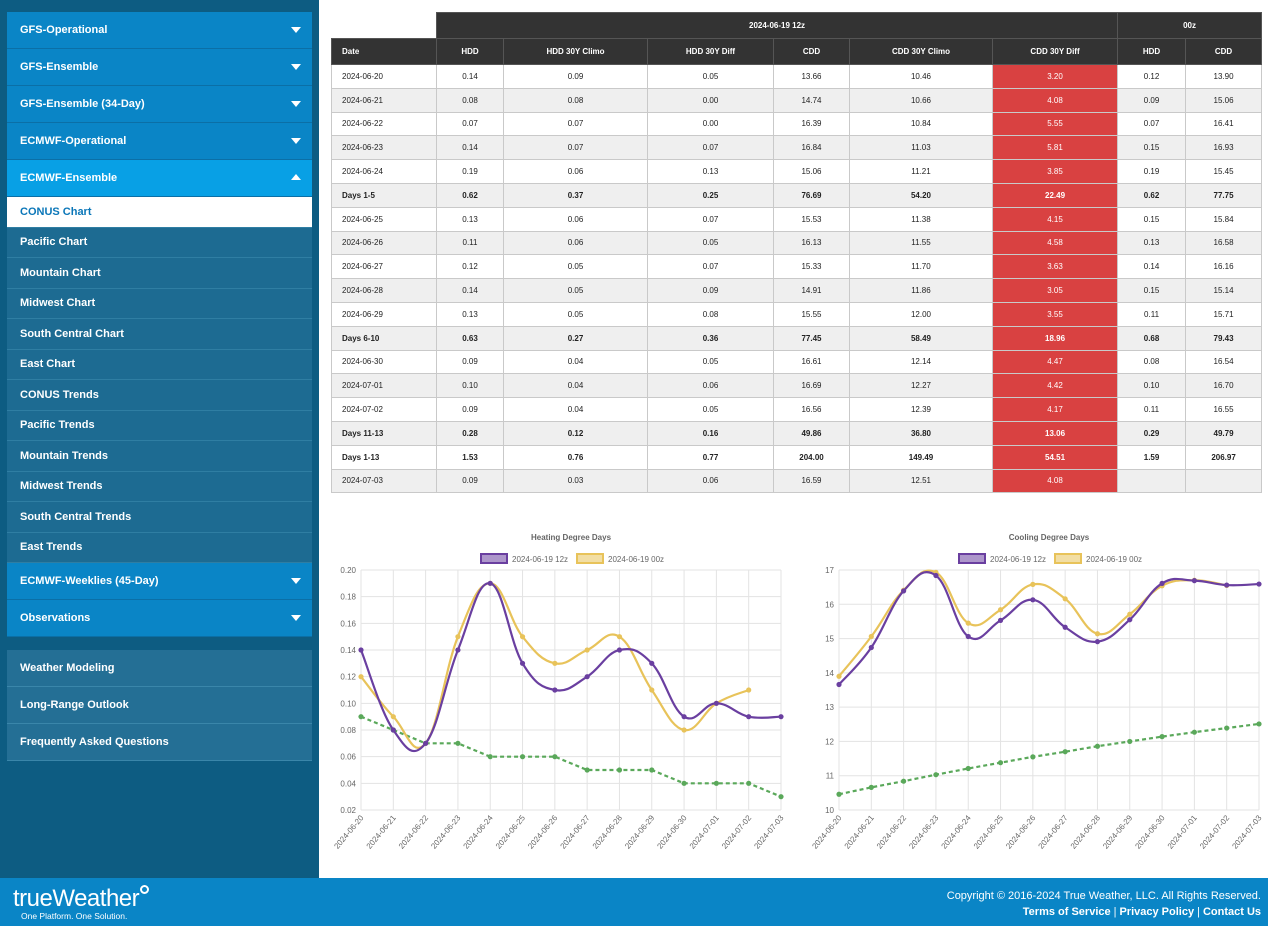 The height and width of the screenshot is (926, 1268). What do you see at coordinates (159, 668) in the screenshot?
I see `menu-weather-modeling: Weather Modeling` at bounding box center [159, 668].